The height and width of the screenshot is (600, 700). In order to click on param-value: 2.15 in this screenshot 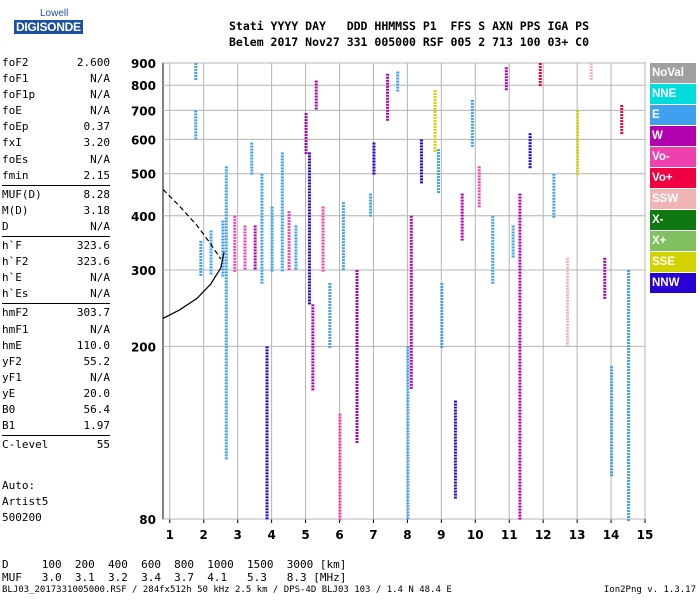, I will do `click(97, 175)`.